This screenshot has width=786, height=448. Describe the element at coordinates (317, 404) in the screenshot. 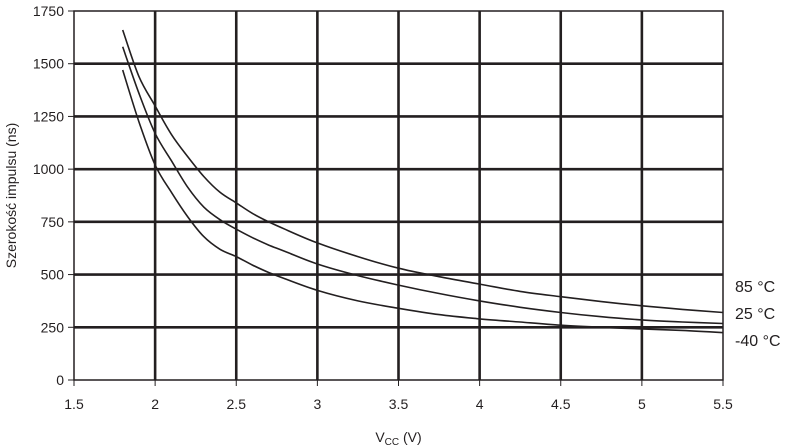

I see `x-tick-label: 3` at that location.